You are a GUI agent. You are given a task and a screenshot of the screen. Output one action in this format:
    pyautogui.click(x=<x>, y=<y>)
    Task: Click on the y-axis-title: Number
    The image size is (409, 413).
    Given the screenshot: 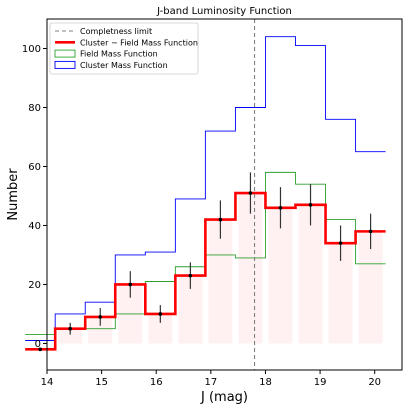 What is the action you would take?
    pyautogui.click(x=13, y=194)
    